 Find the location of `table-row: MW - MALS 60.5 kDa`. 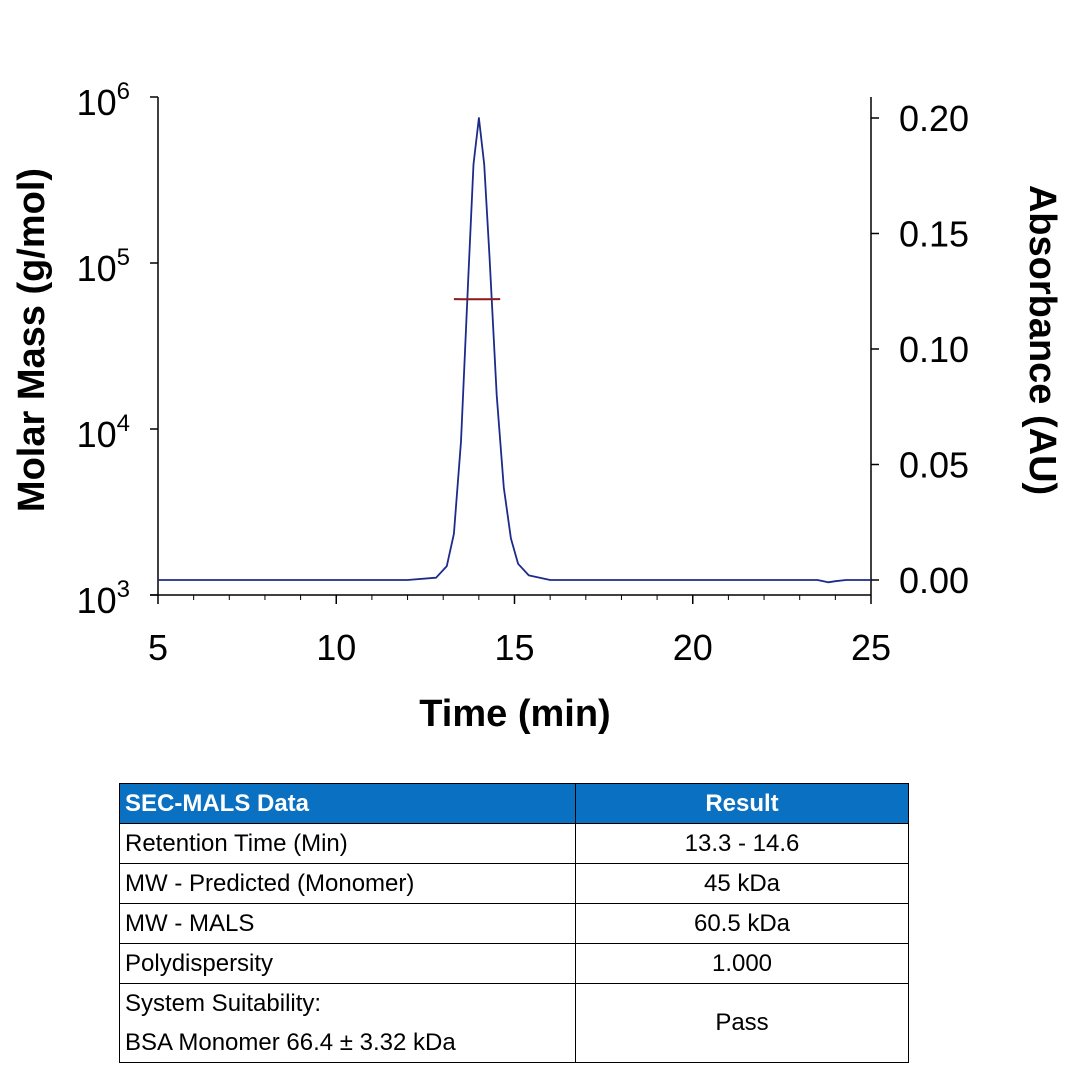

table-row: MW - MALS 60.5 kDa is located at coordinates (514, 923).